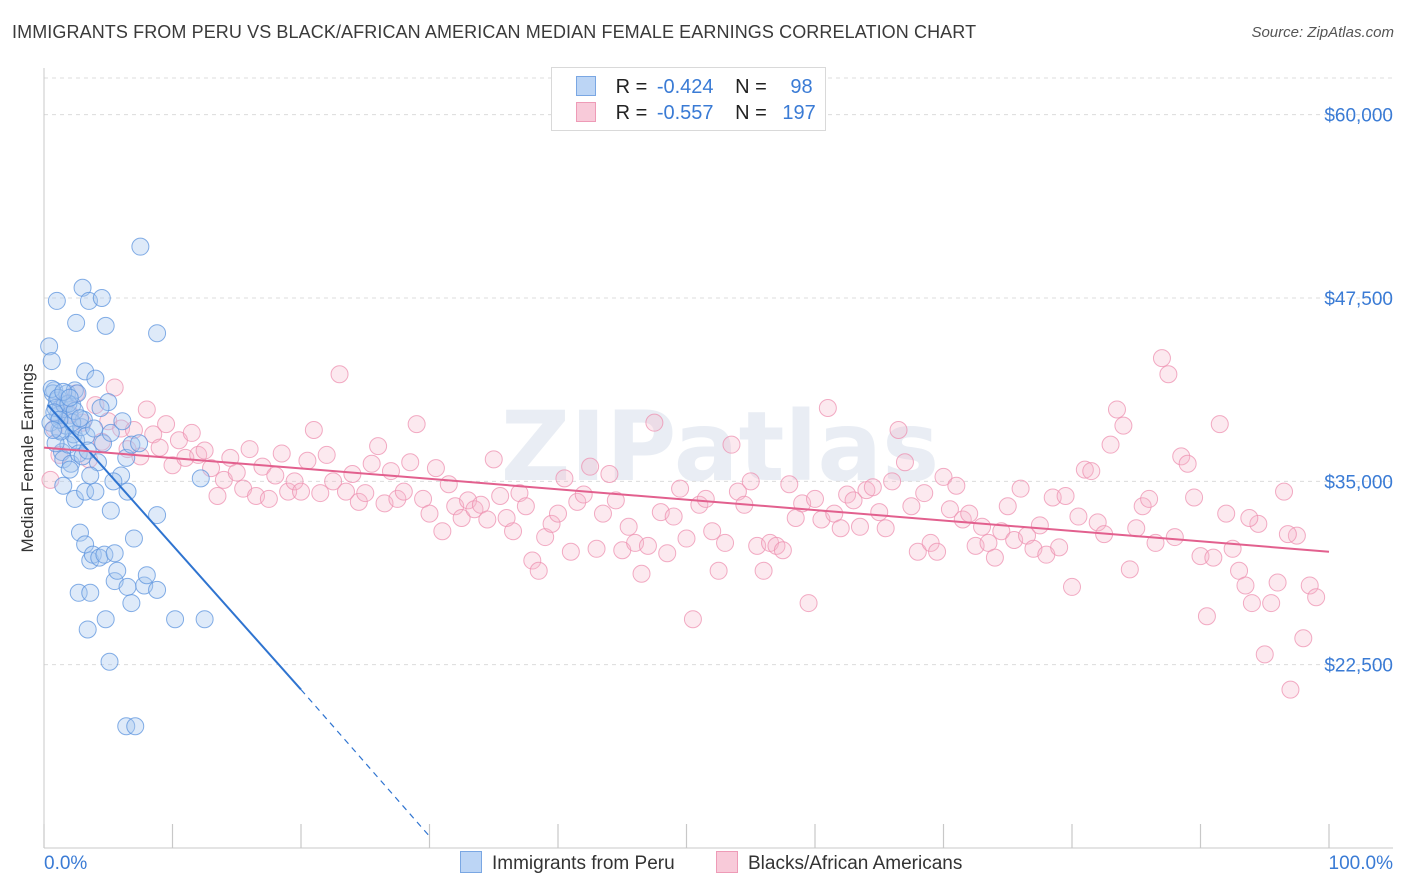 The height and width of the screenshot is (892, 1406). What do you see at coordinates (727, 862) in the screenshot?
I see `series-swatch-pink` at bounding box center [727, 862].